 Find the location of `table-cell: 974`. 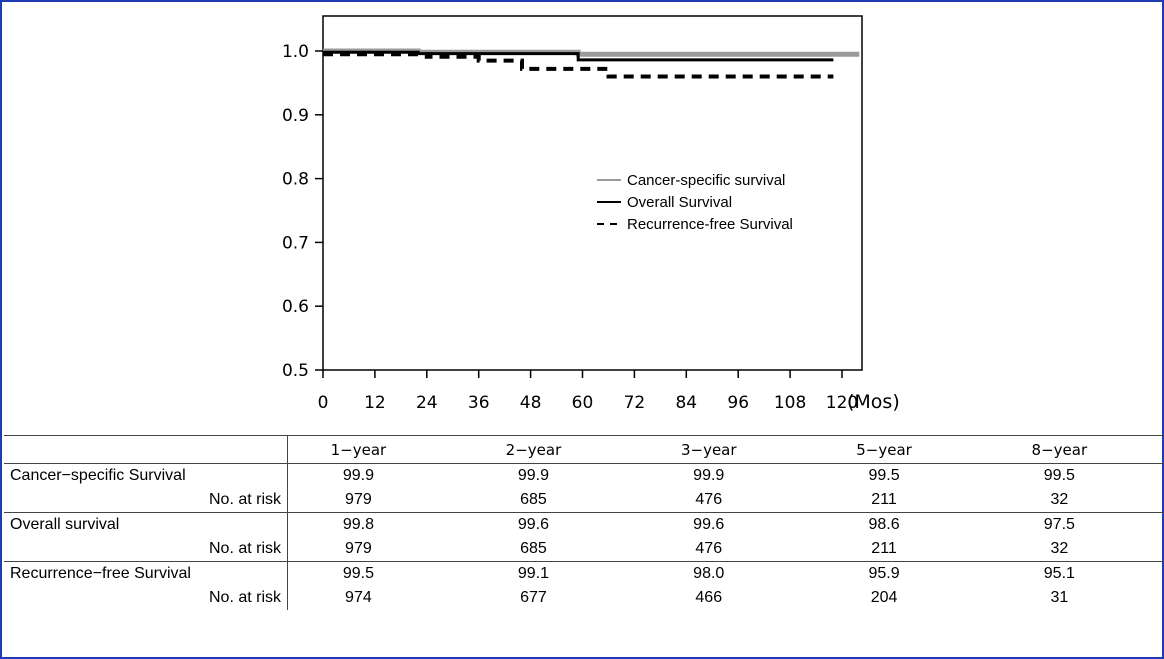

table-cell: 974 is located at coordinates (358, 597).